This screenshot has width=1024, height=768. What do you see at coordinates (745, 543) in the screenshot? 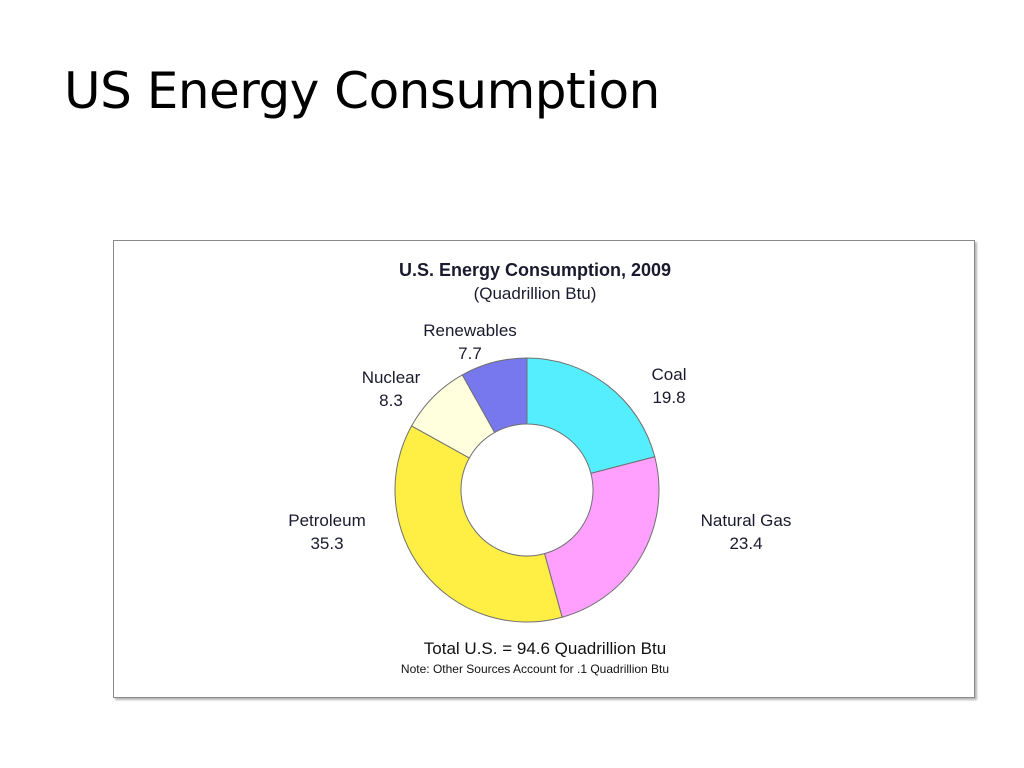
I see `value-natural-gas: 23.4` at bounding box center [745, 543].